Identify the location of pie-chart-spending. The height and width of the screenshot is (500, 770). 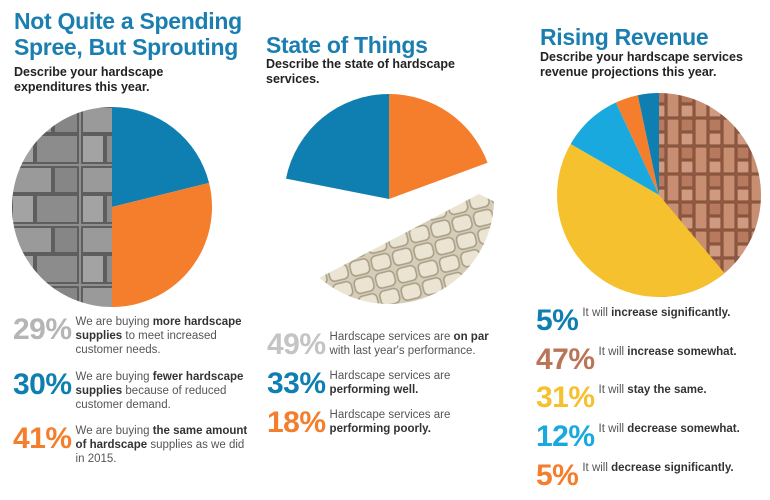
(112, 207).